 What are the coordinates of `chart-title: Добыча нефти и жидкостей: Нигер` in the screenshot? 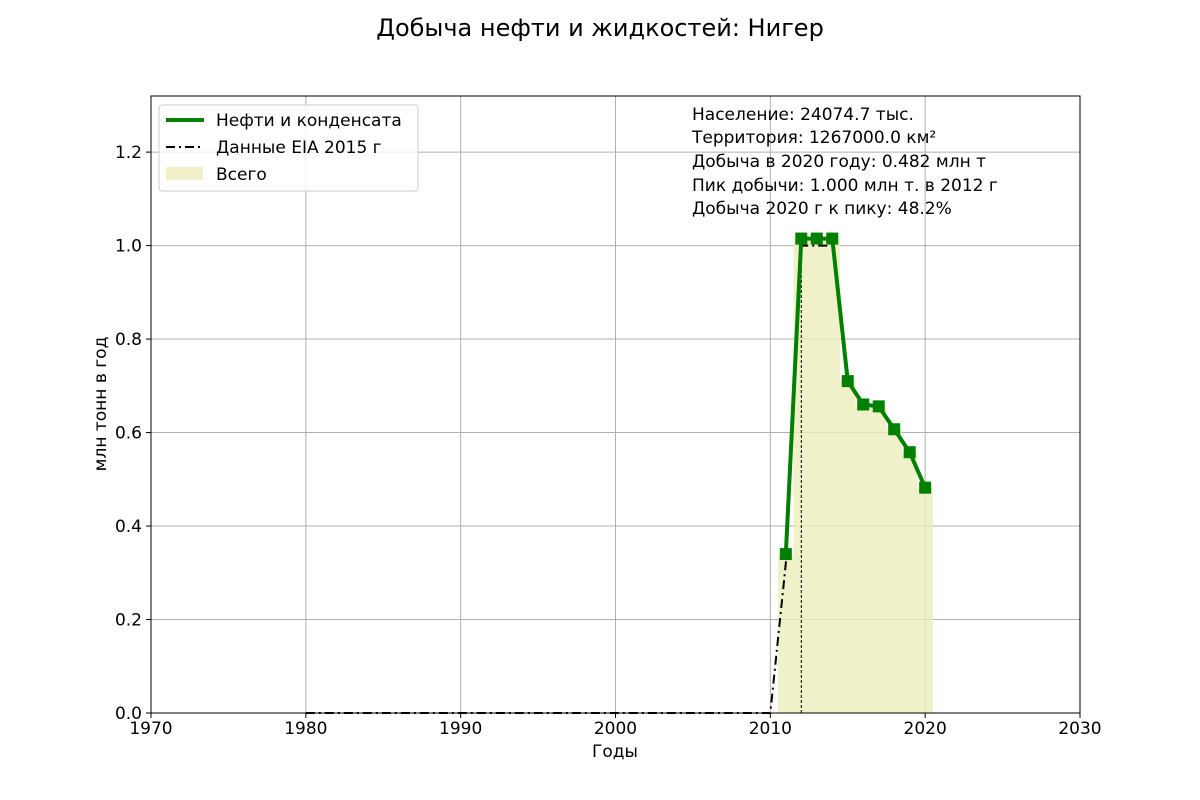 It's located at (600, 28).